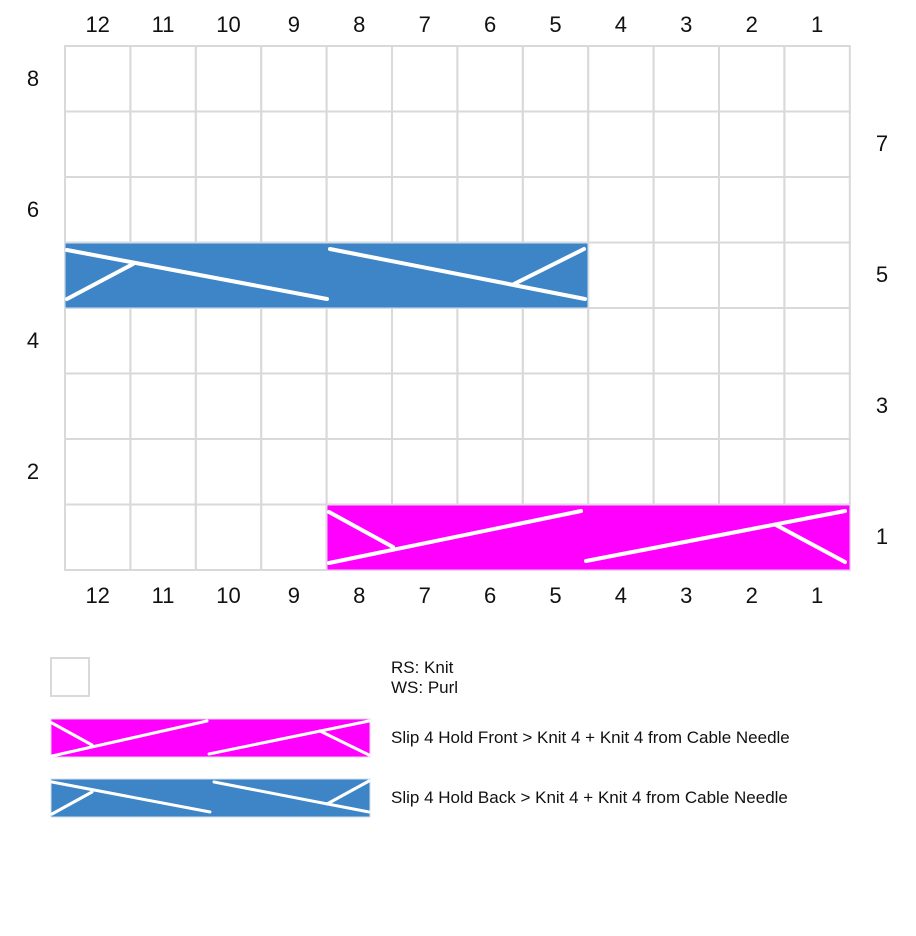 This screenshot has width=916, height=936. I want to click on front-cable-symbol, so click(588, 537).